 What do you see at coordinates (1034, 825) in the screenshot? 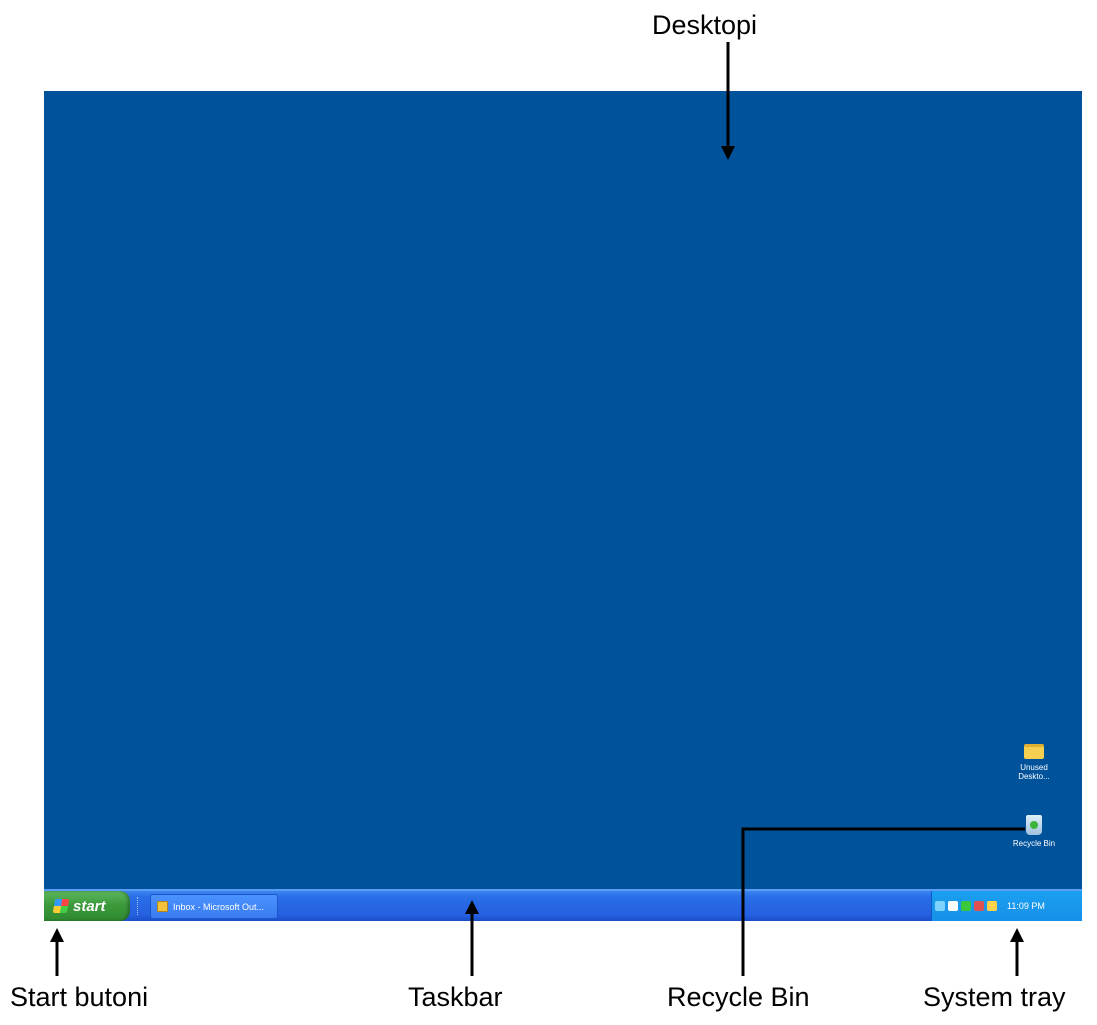
I see `recycle-bin-icon` at bounding box center [1034, 825].